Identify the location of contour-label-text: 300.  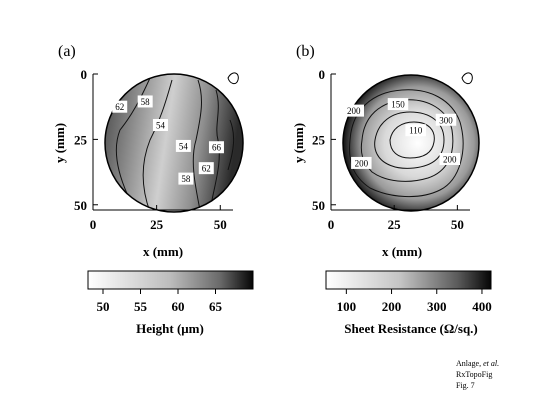
(446, 120).